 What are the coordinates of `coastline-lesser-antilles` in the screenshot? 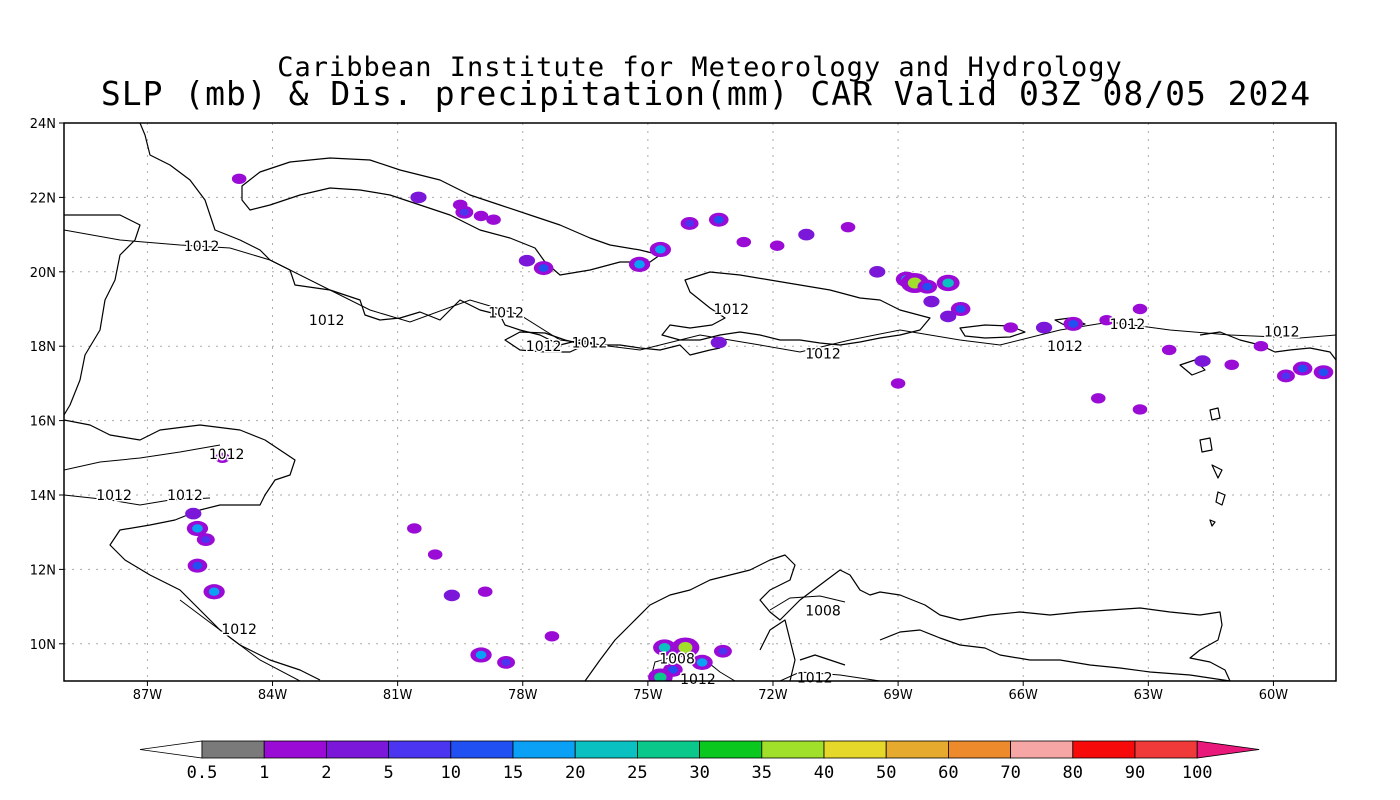 It's located at (1195, 422).